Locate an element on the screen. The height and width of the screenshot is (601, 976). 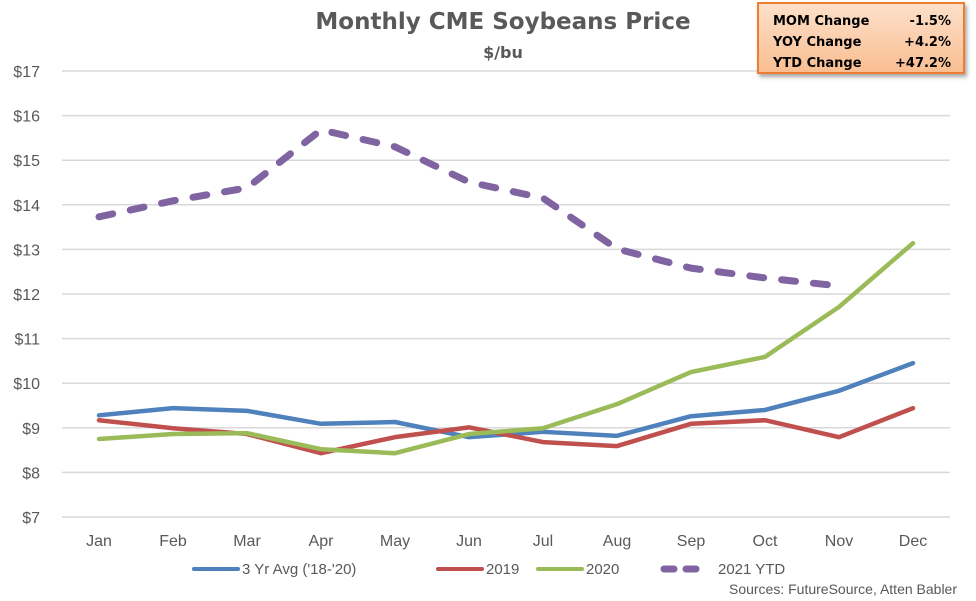
x-tick-label: Nov is located at coordinates (839, 541).